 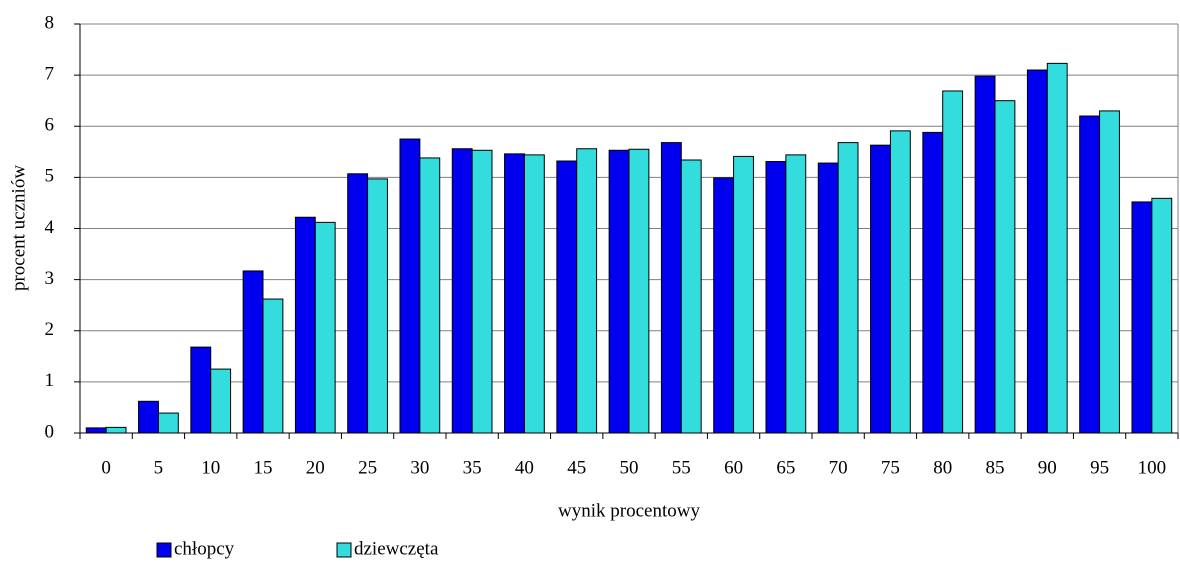 I want to click on y-tick-label: 6, so click(x=50, y=125).